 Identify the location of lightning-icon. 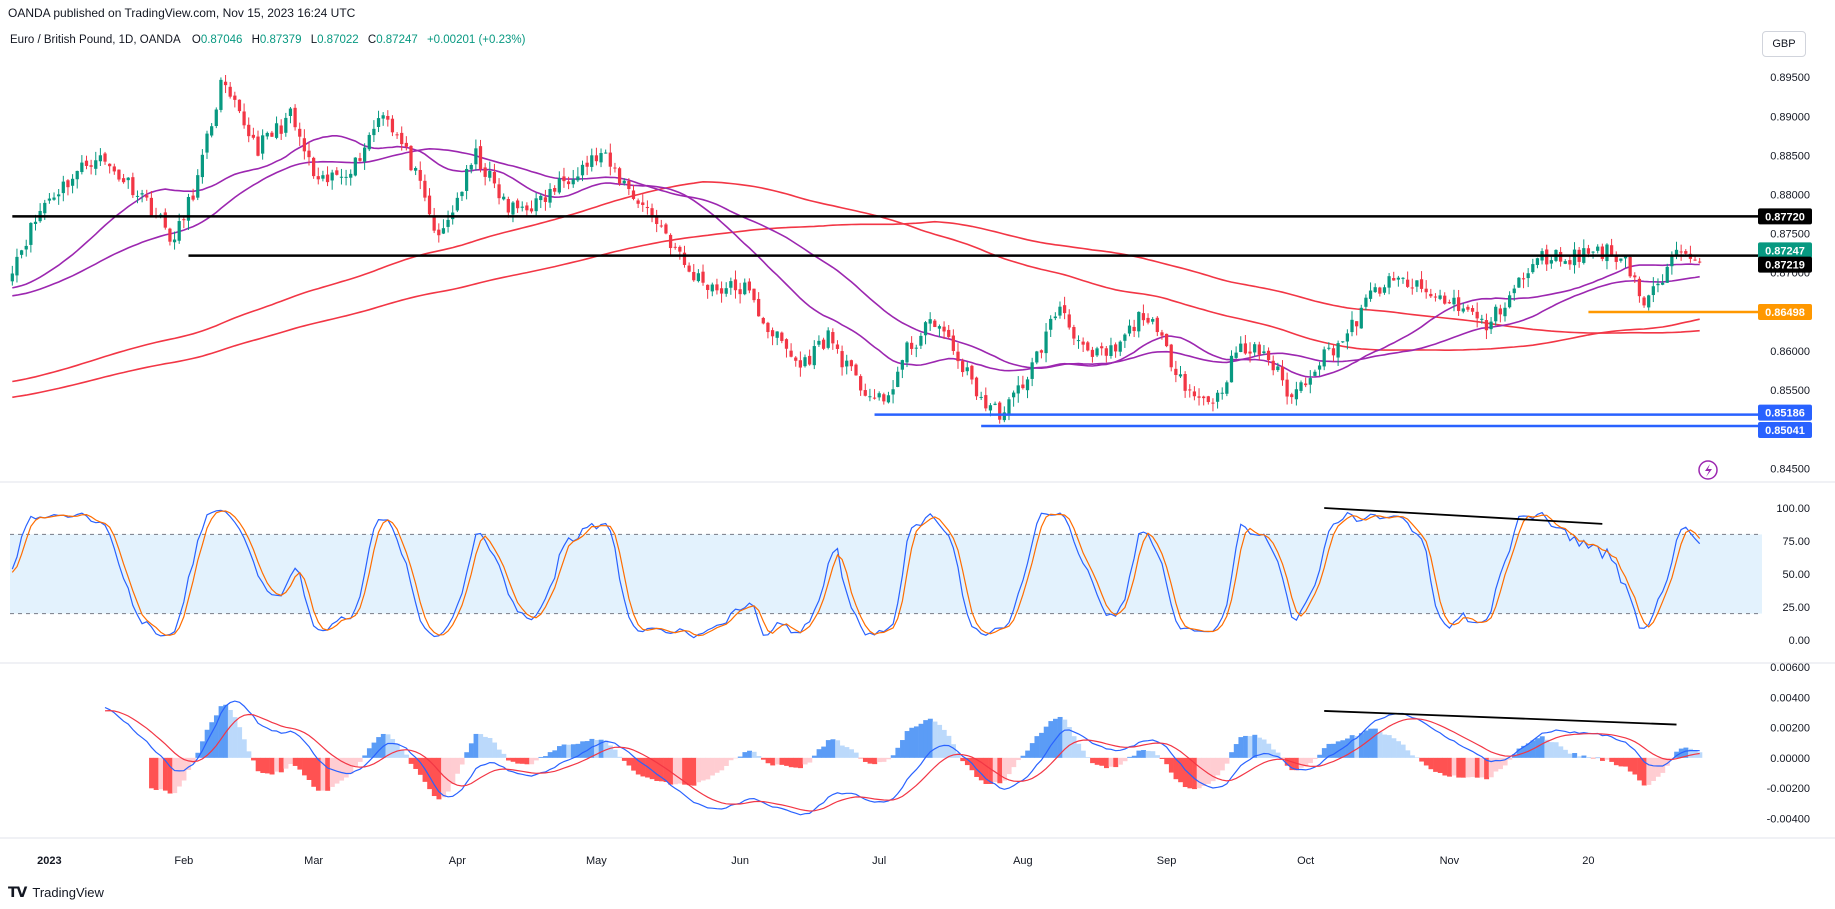
(1708, 470).